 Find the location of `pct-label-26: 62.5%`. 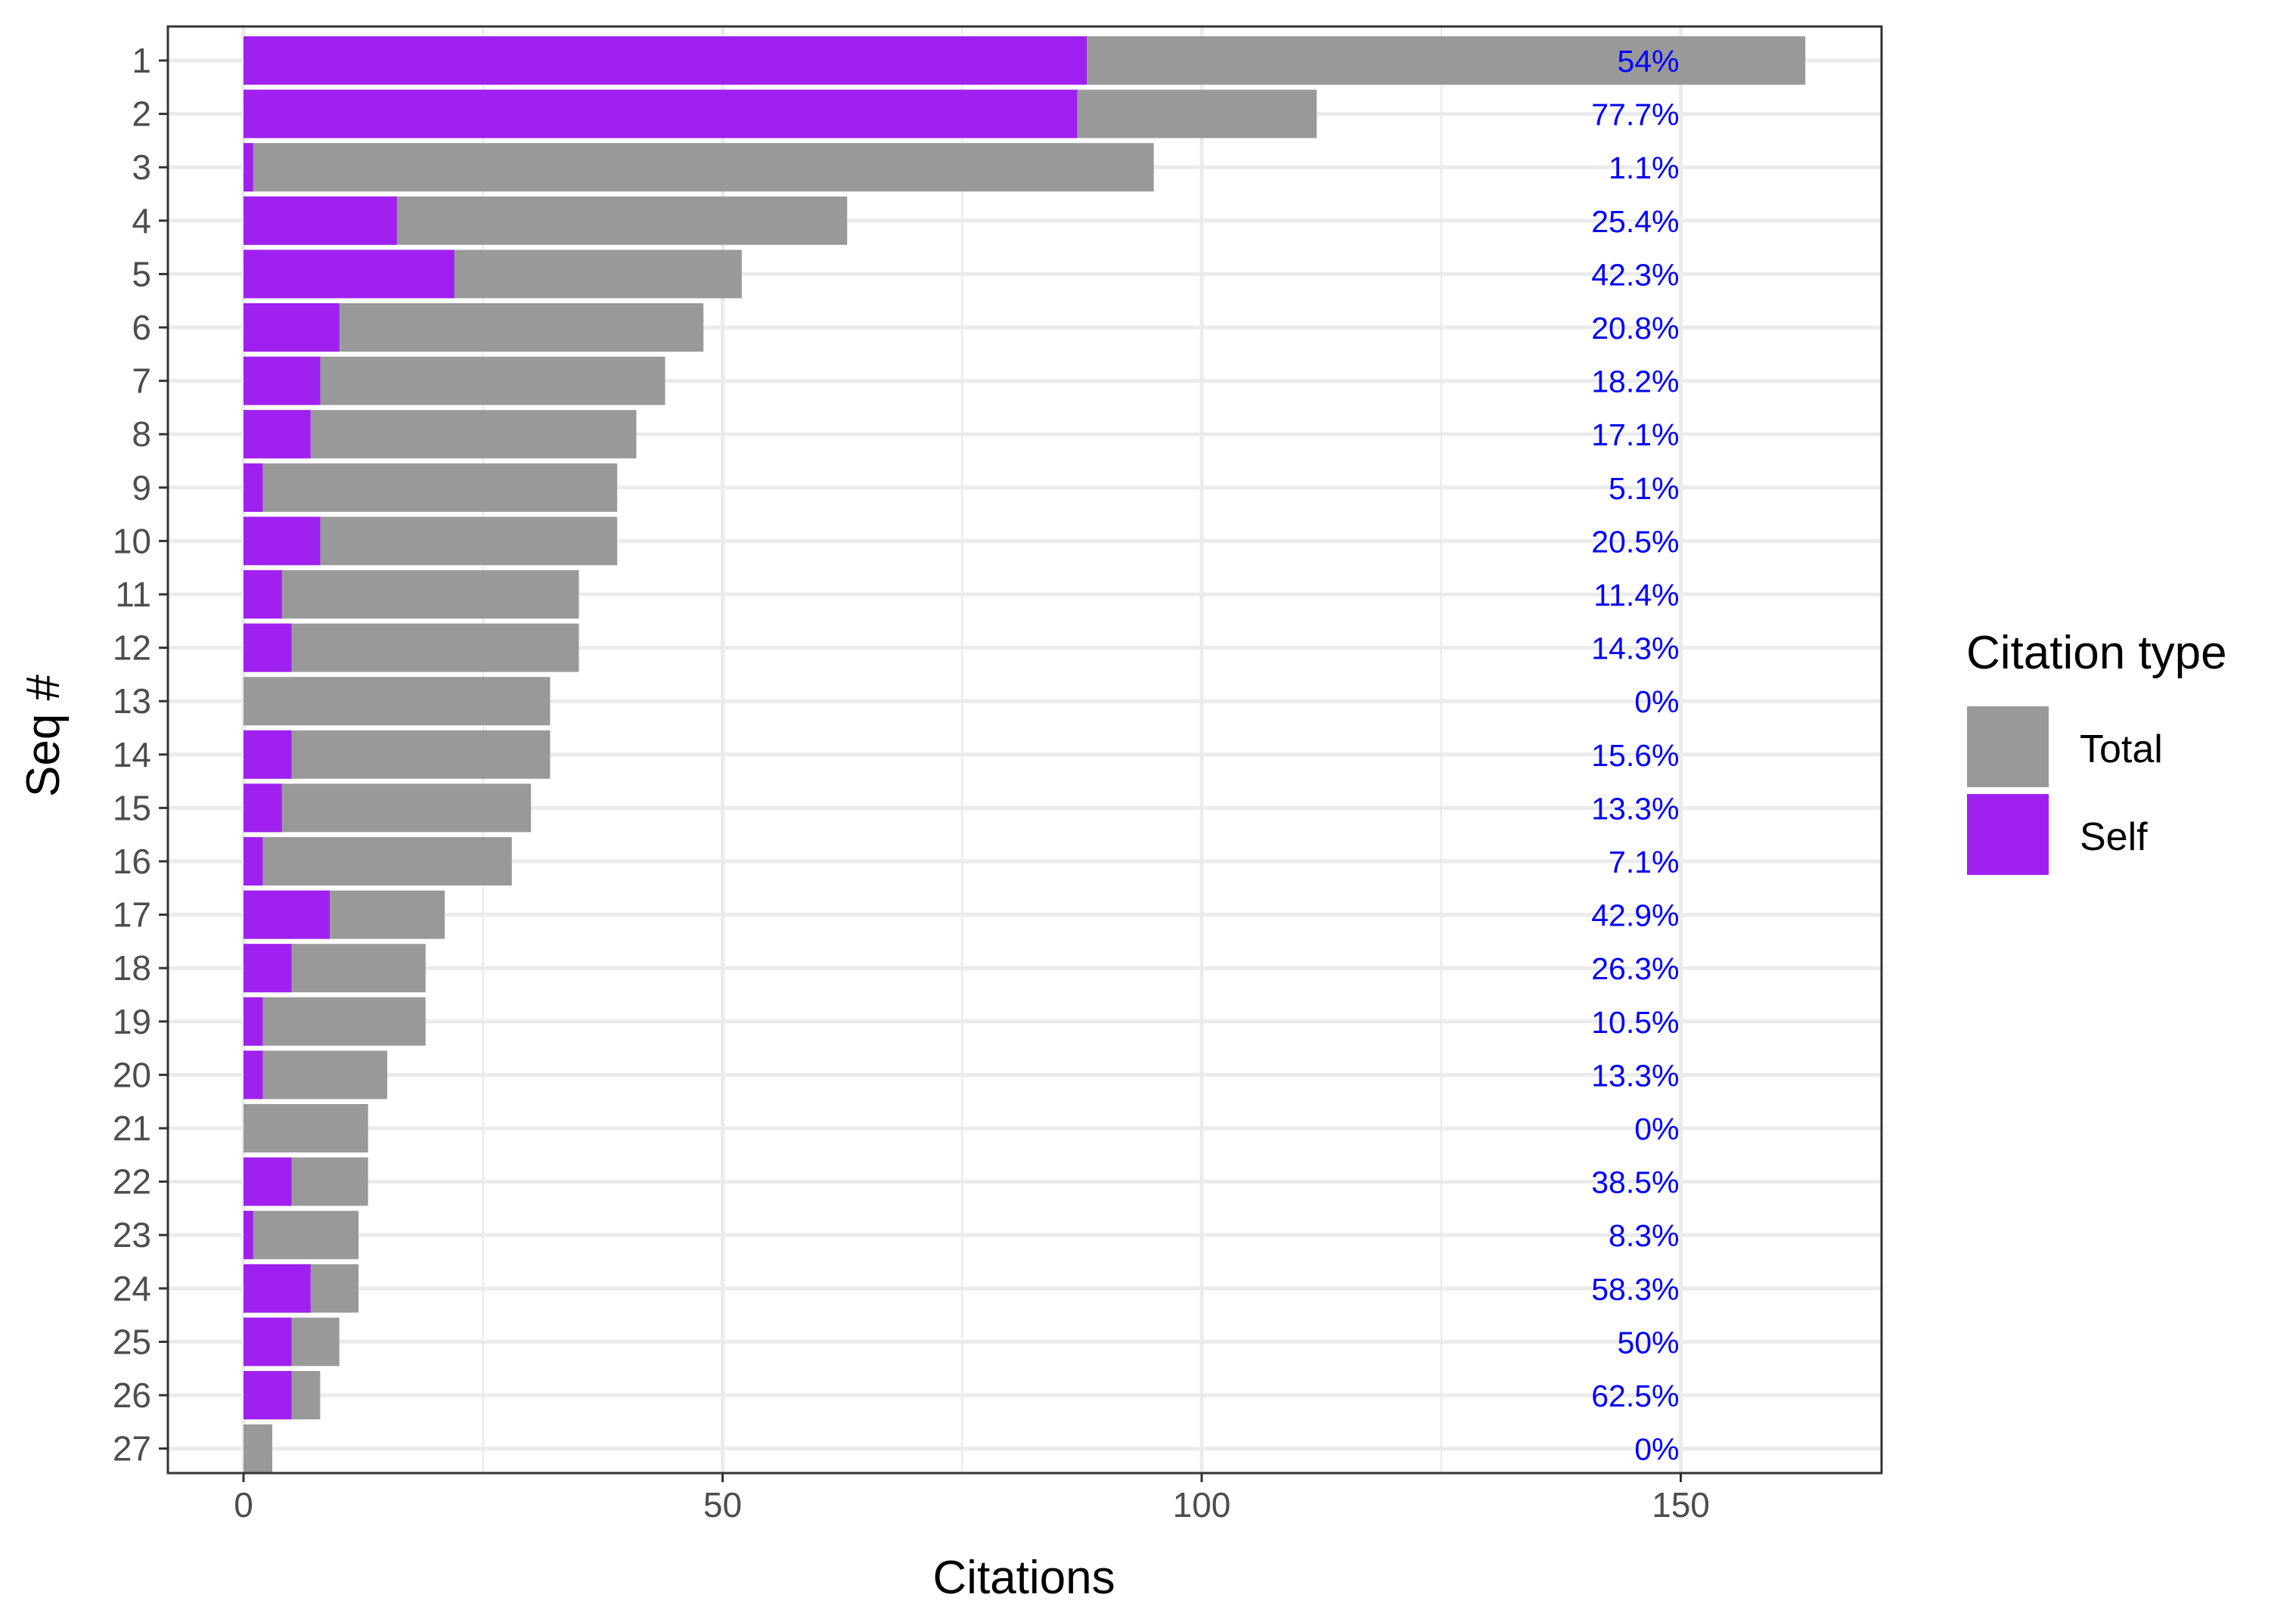

pct-label-26: 62.5% is located at coordinates (1635, 1396).